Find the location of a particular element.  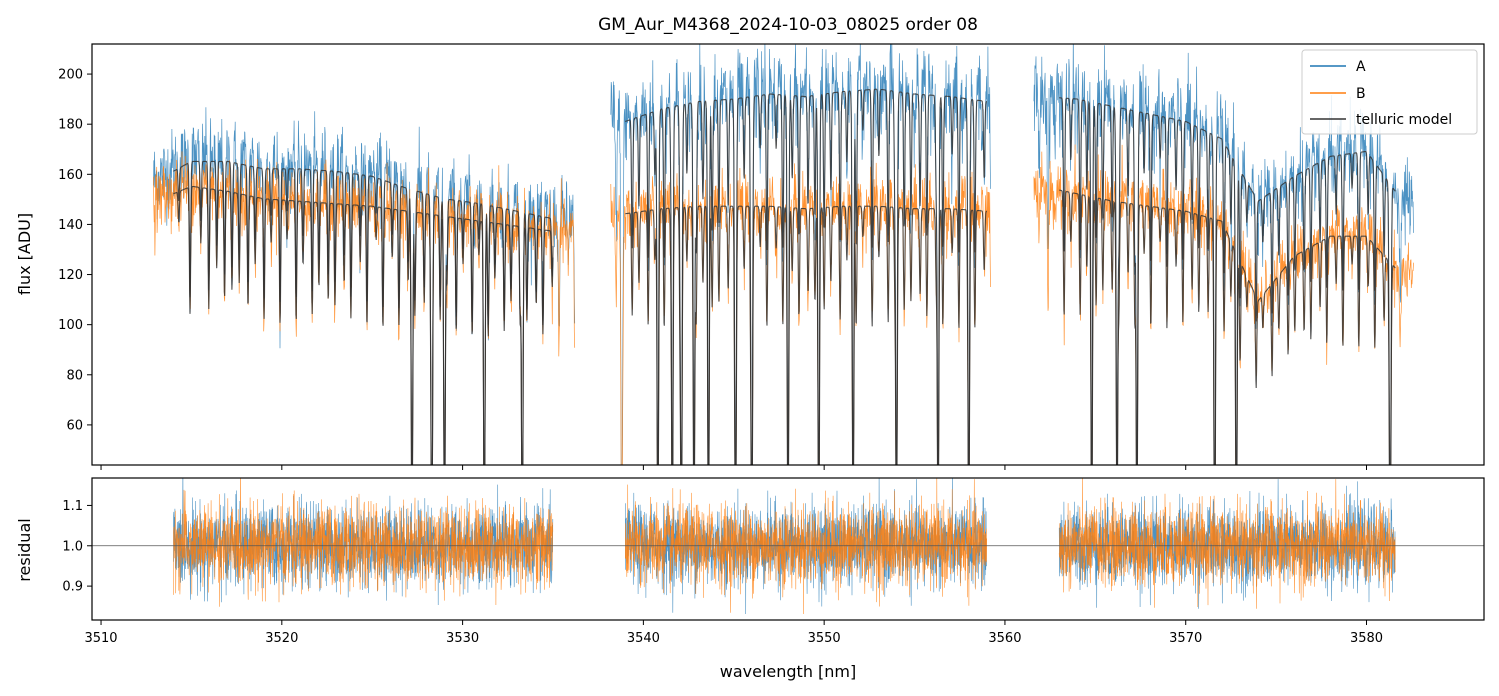

legend-frame is located at coordinates (1389, 92).